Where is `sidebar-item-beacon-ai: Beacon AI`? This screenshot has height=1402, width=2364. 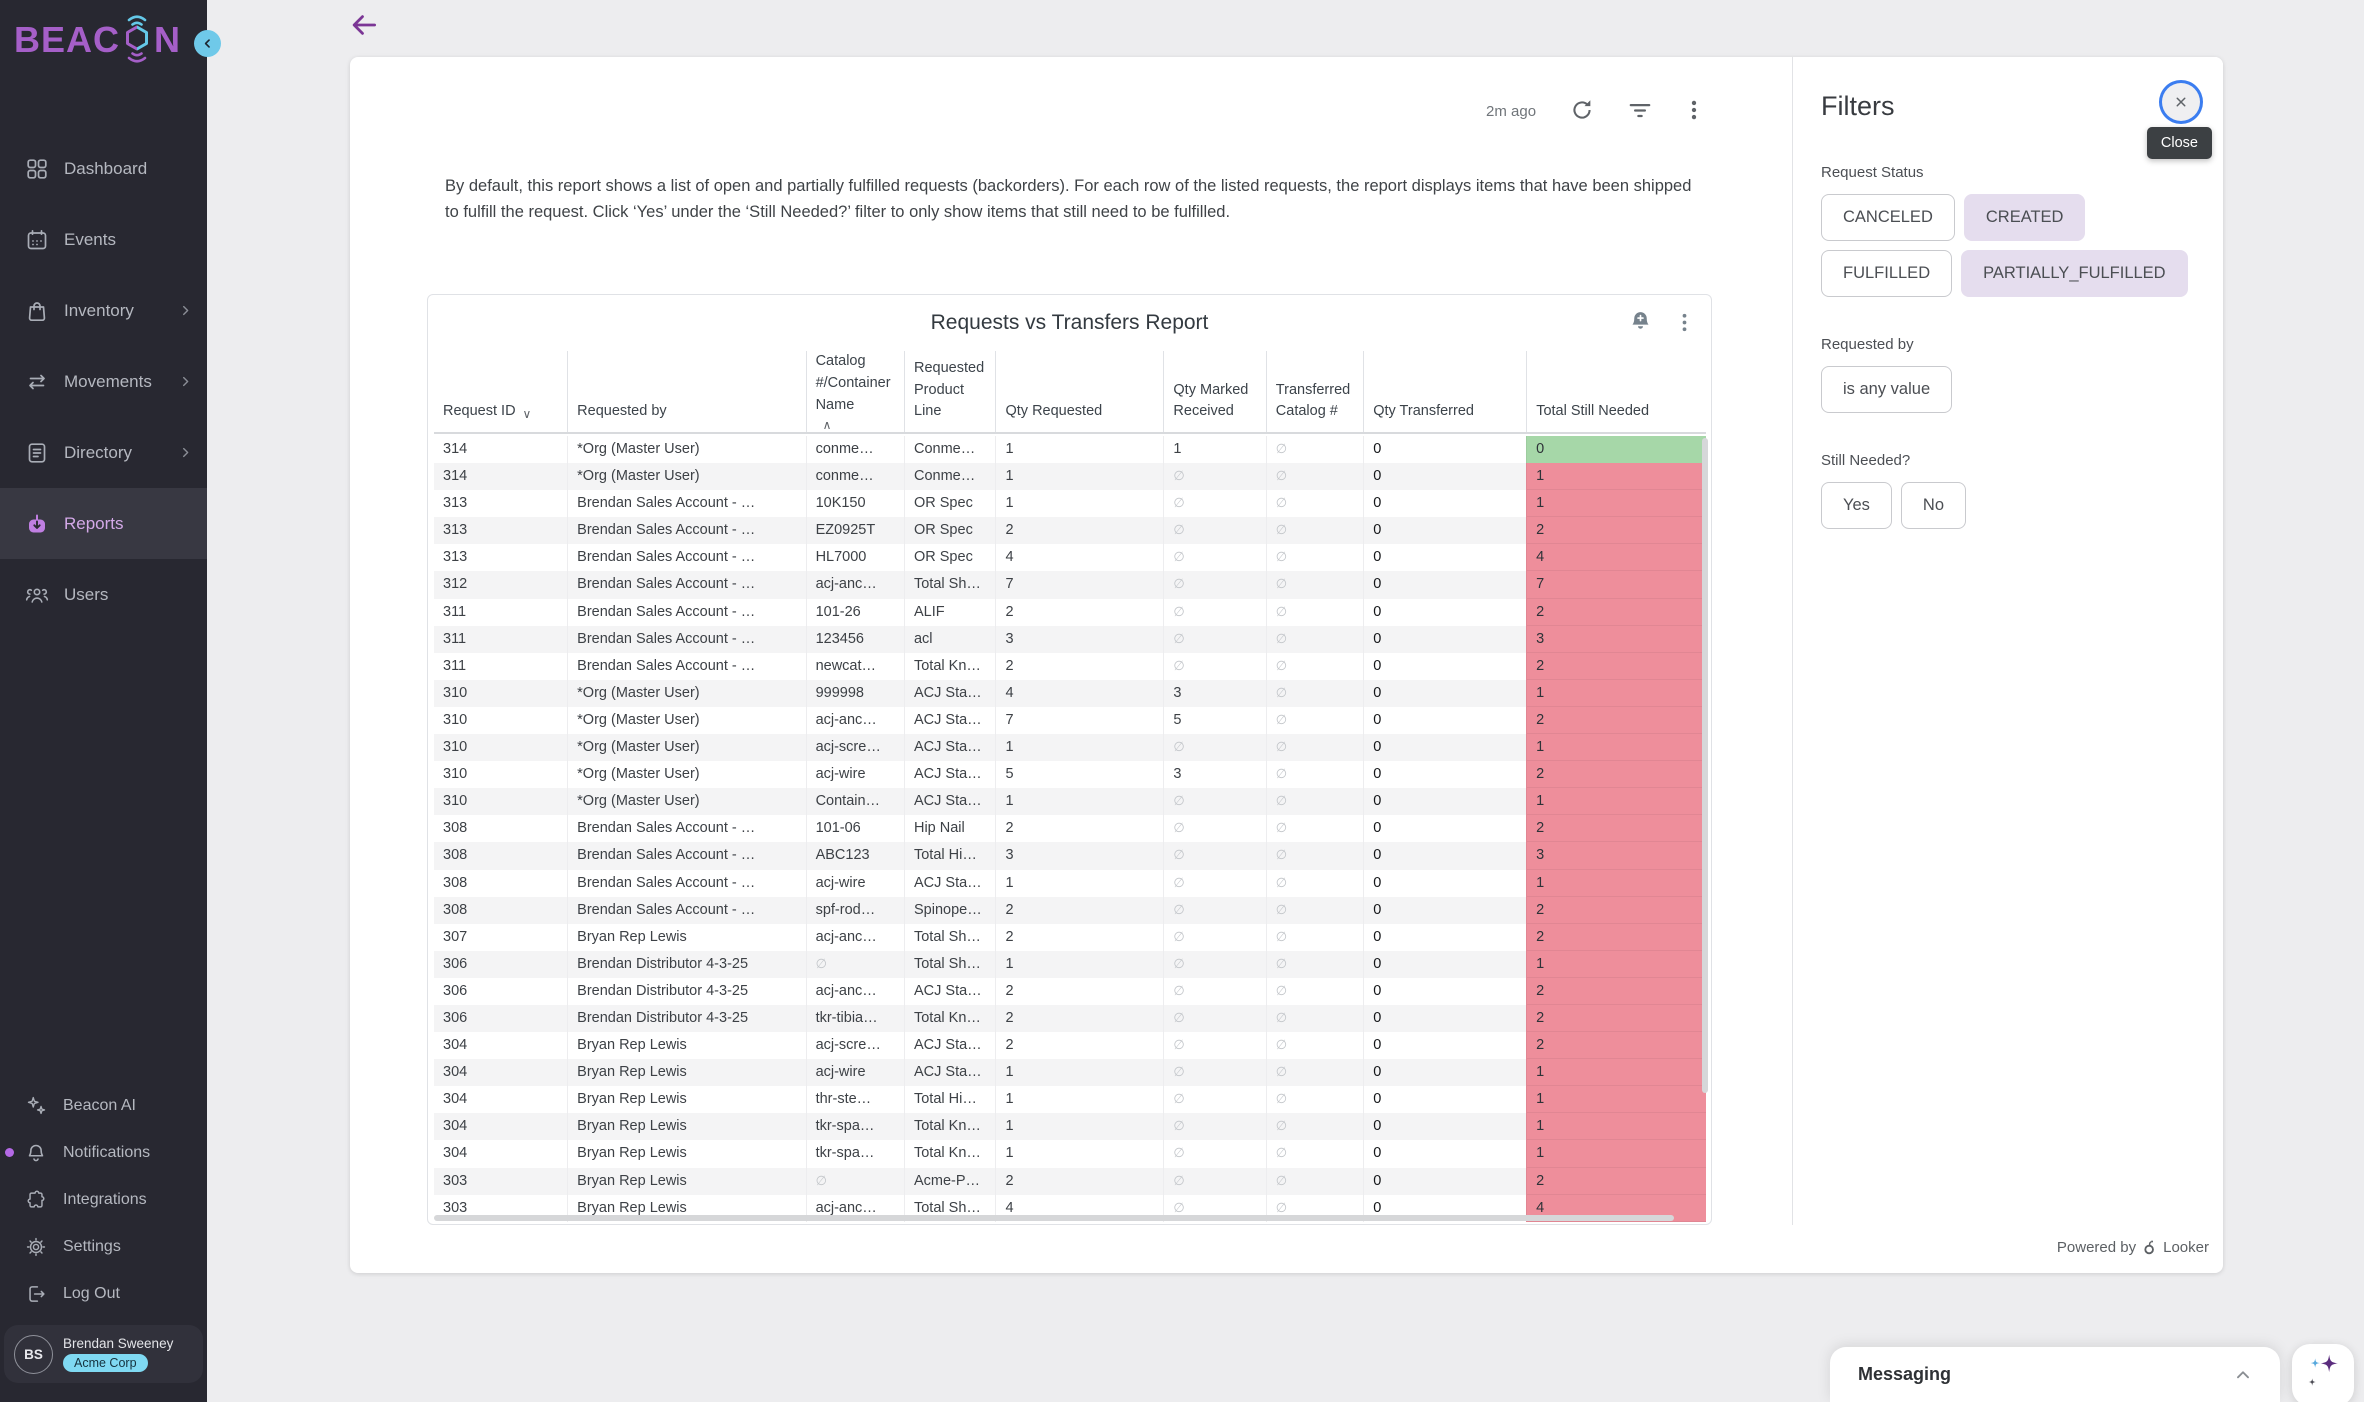 sidebar-item-beacon-ai: Beacon AI is located at coordinates (103, 1105).